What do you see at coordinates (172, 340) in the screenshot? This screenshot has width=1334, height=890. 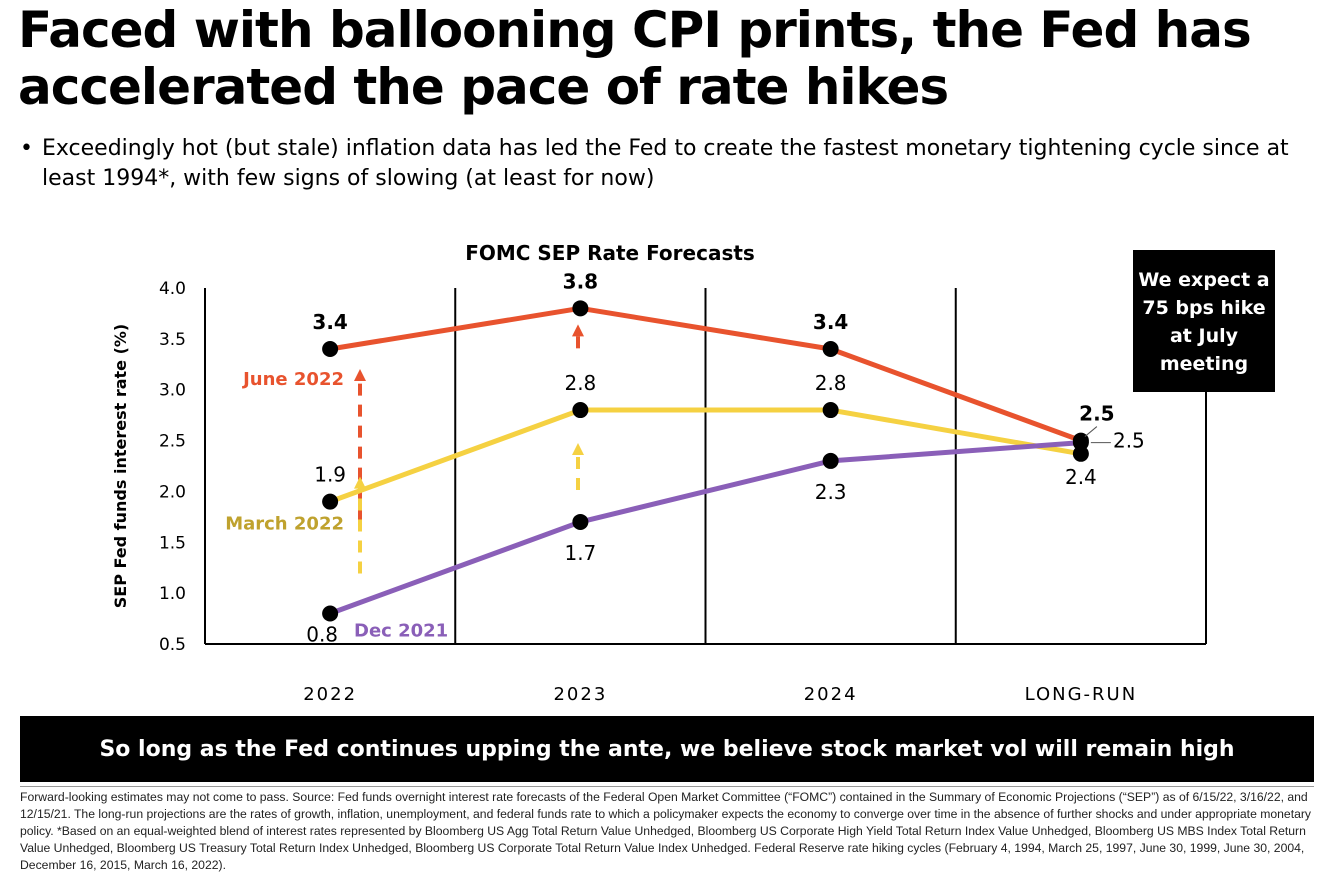 I see `y-tick-label: 3.5` at bounding box center [172, 340].